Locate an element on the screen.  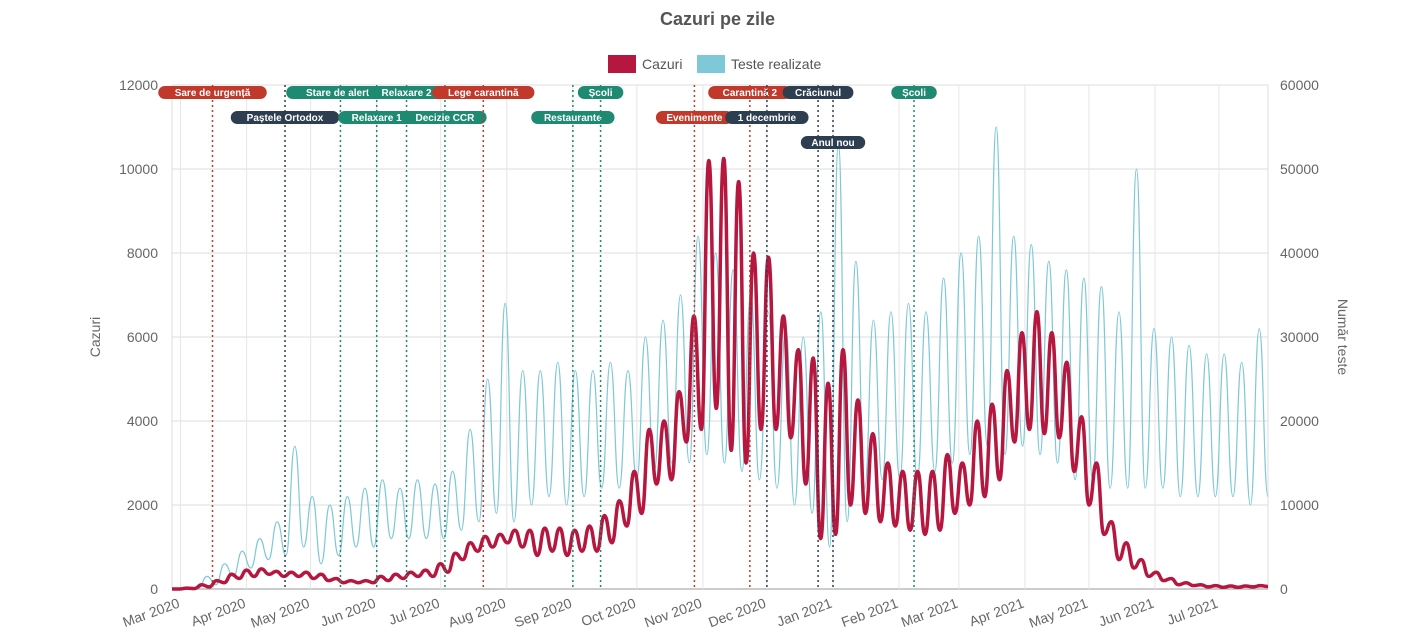
annotation-label: Carantină 2 is located at coordinates (750, 93).